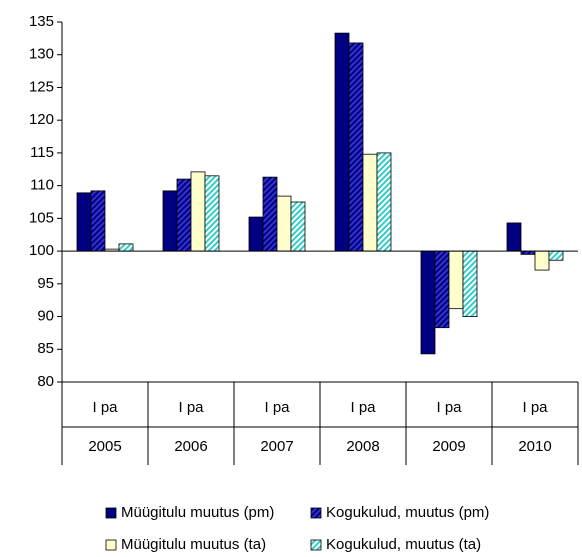 This screenshot has width=582, height=557. What do you see at coordinates (42, 152) in the screenshot?
I see `y-tick-label: 115` at bounding box center [42, 152].